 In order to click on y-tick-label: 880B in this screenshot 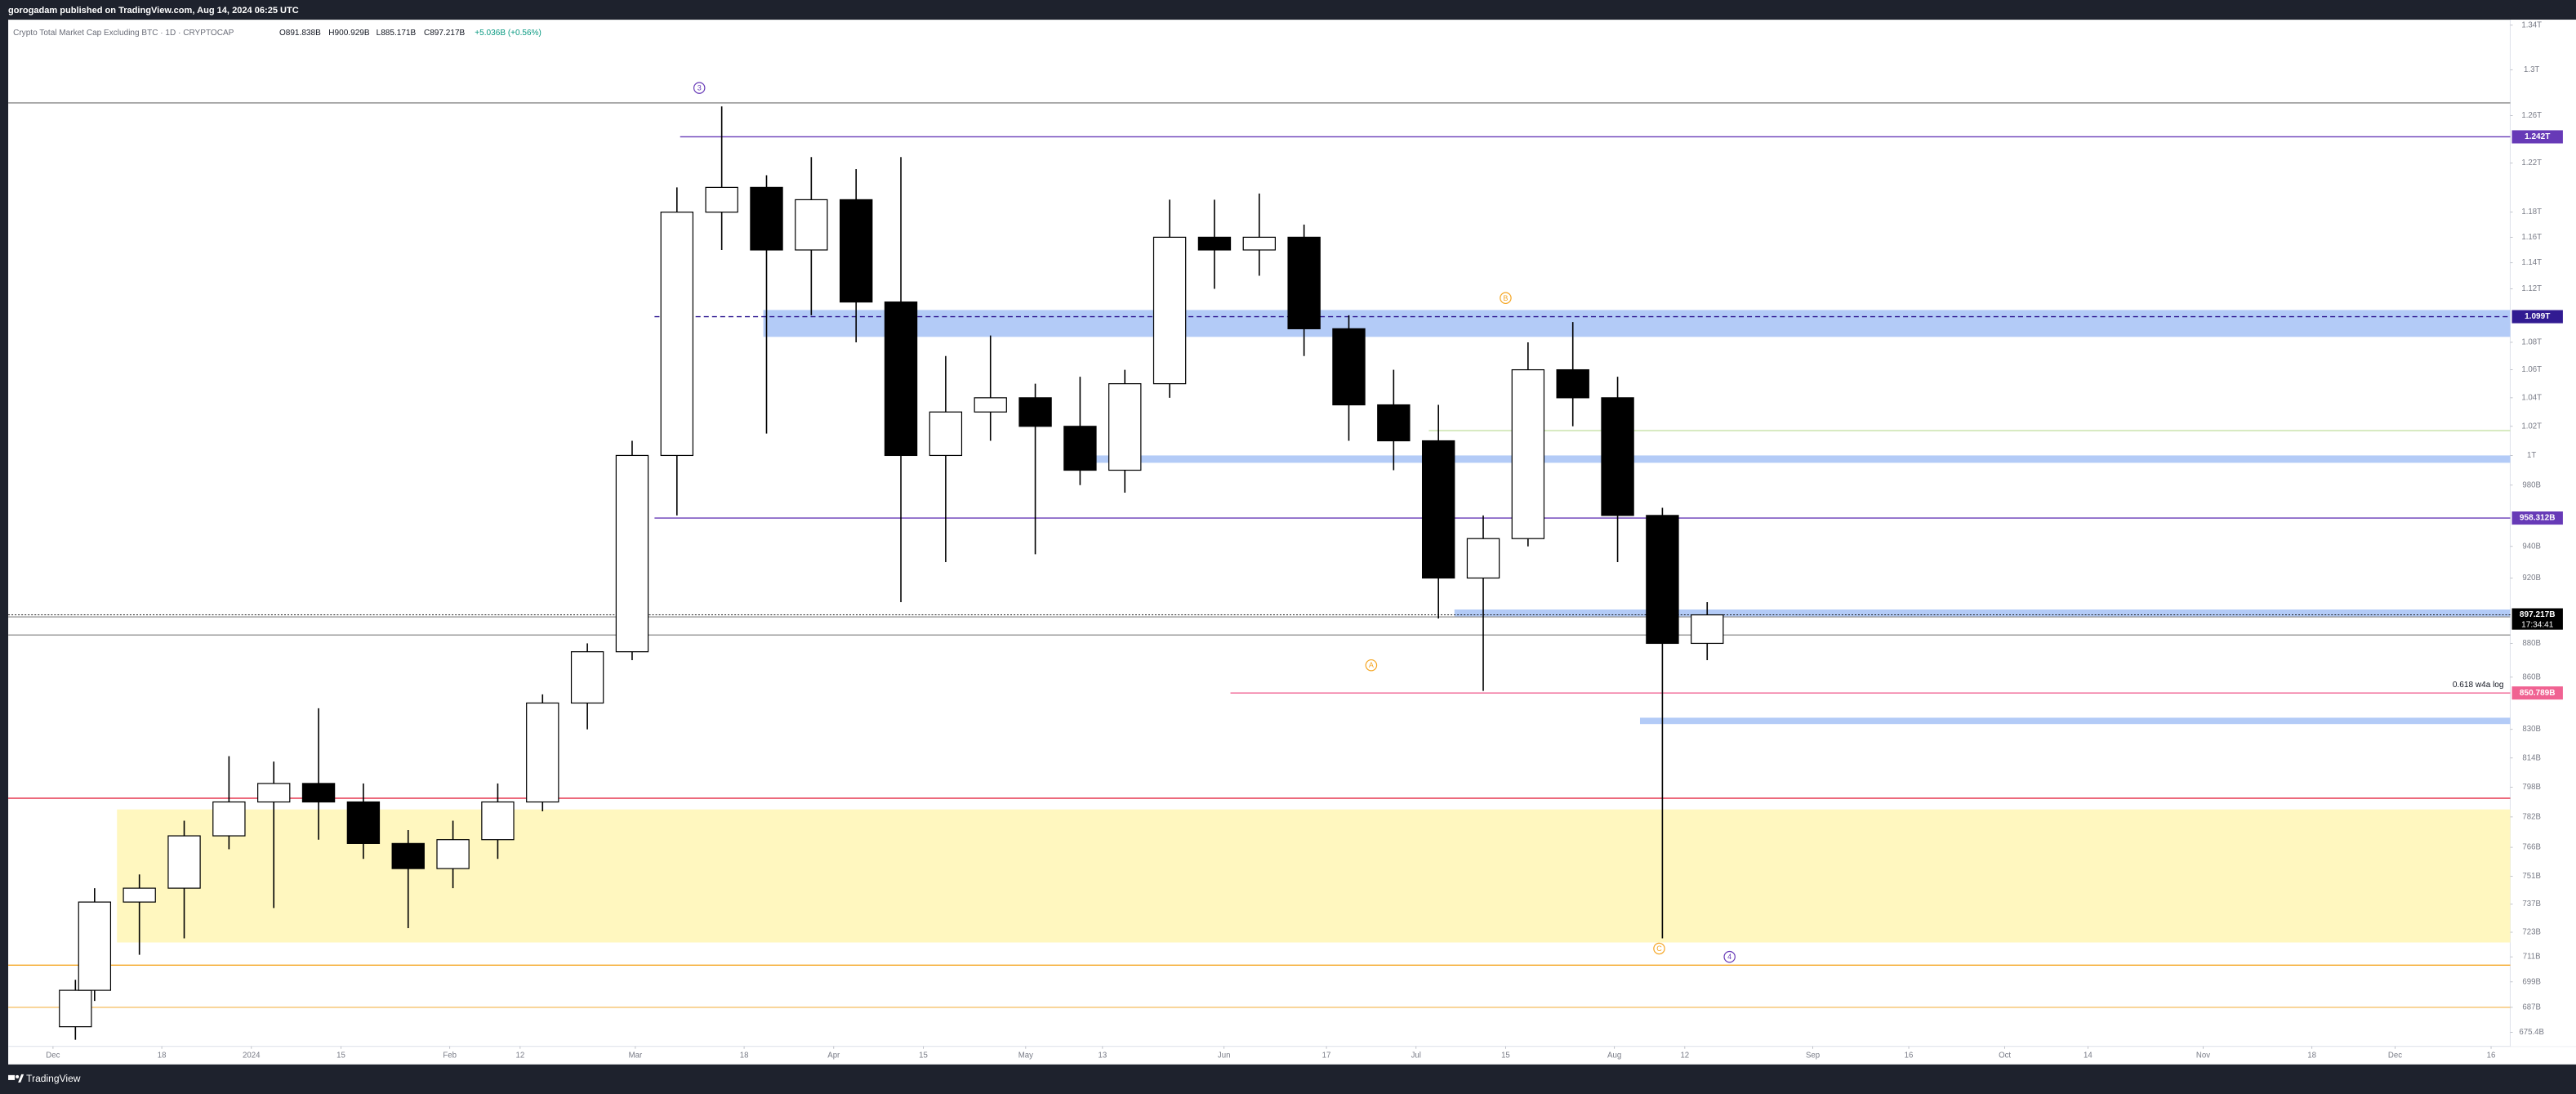, I will do `click(2531, 643)`.